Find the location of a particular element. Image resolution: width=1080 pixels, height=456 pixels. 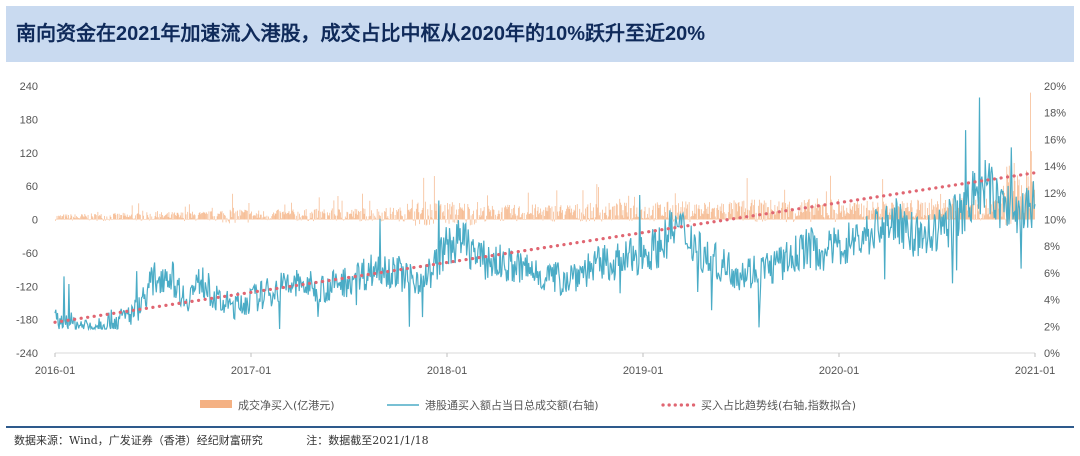

y-left-tick-label: 60 is located at coordinates (32, 187).